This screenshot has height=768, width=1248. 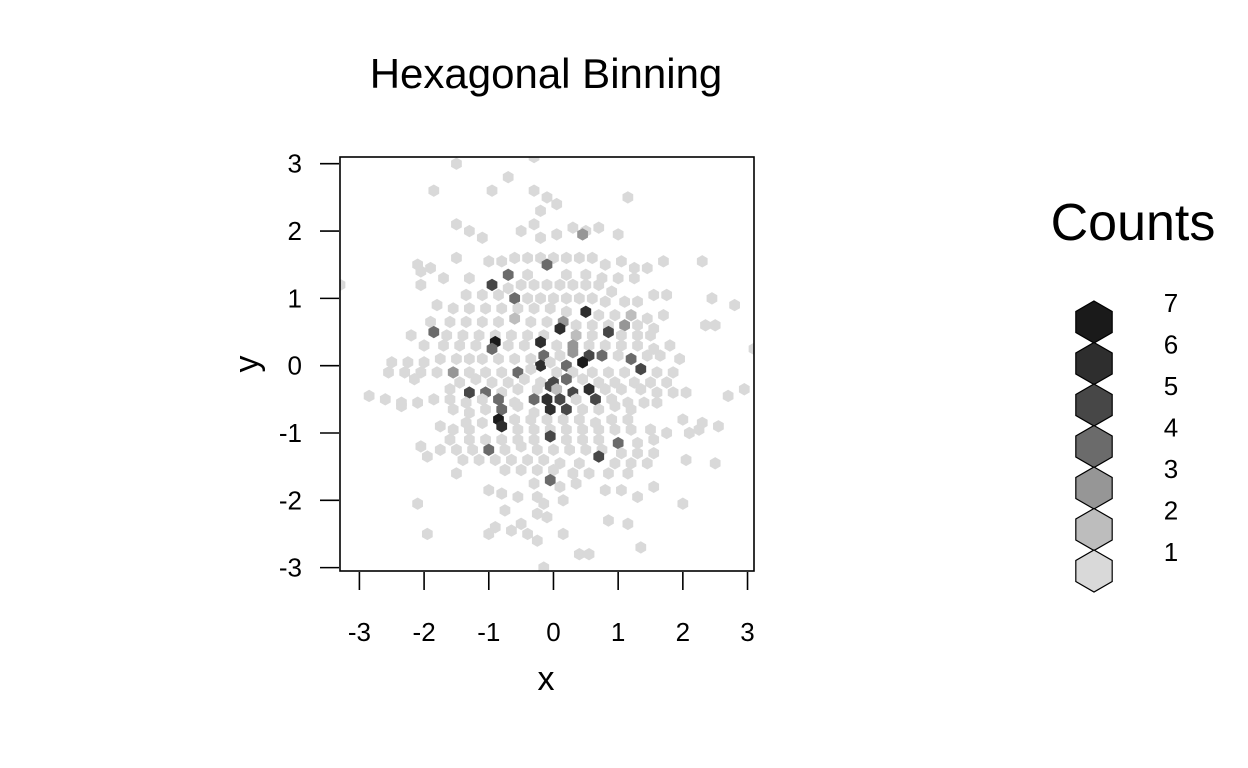 What do you see at coordinates (1171, 511) in the screenshot?
I see `legend-label: 2` at bounding box center [1171, 511].